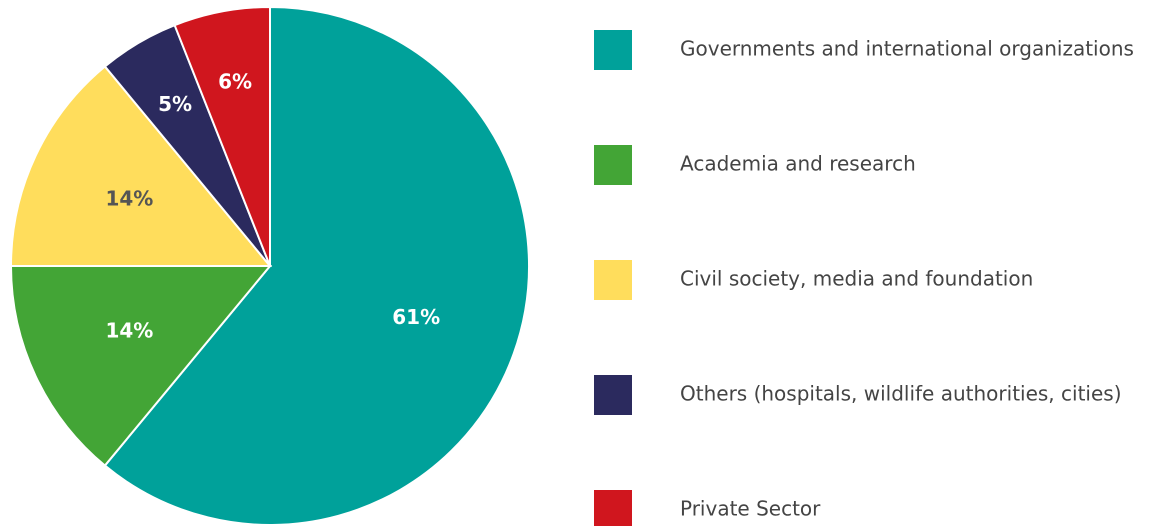  Describe the element at coordinates (798, 164) in the screenshot. I see `legend-label: Academia and research` at that location.